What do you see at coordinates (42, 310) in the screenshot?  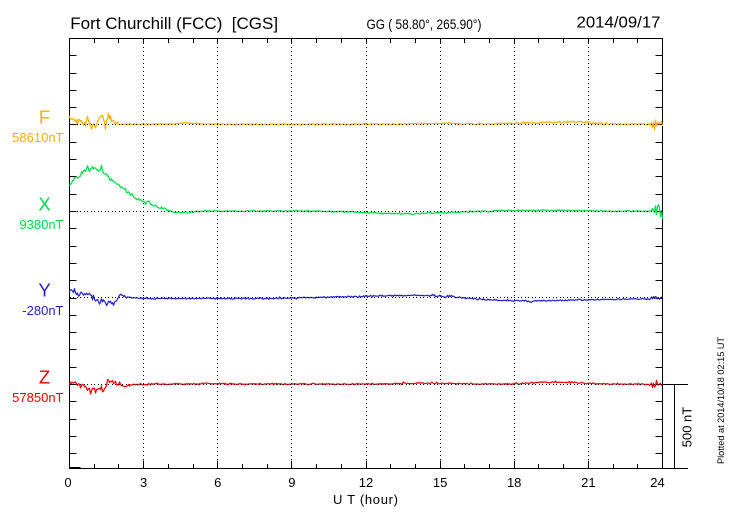 I see `svg-text: -280nT` at bounding box center [42, 310].